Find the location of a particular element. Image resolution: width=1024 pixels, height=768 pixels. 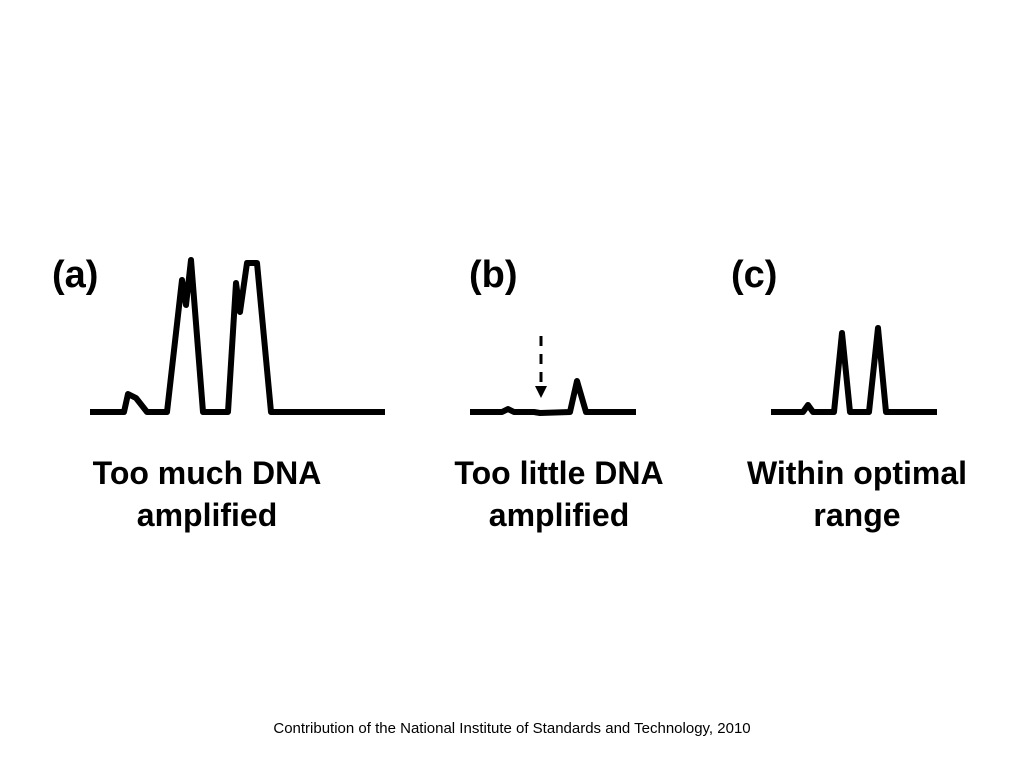

panel-label-c: (c) is located at coordinates (754, 275).